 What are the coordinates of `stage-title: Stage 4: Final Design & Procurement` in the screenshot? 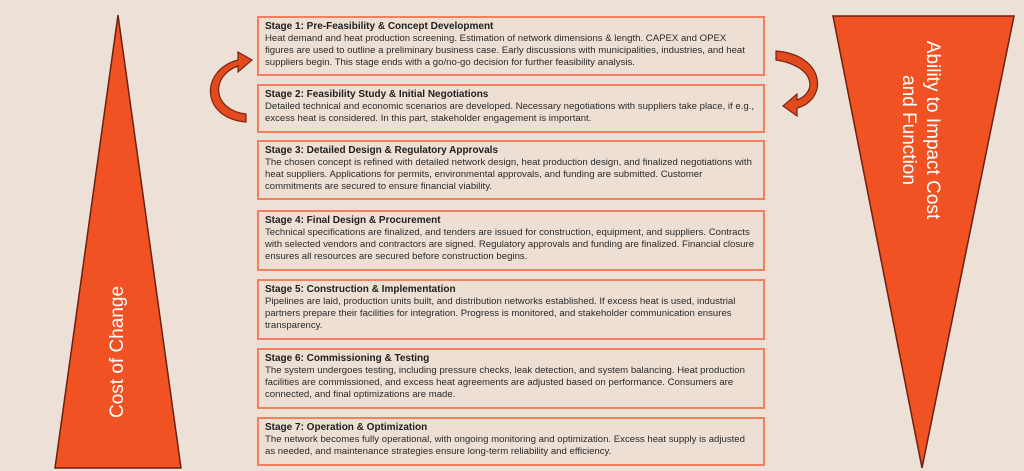 It's located at (353, 220).